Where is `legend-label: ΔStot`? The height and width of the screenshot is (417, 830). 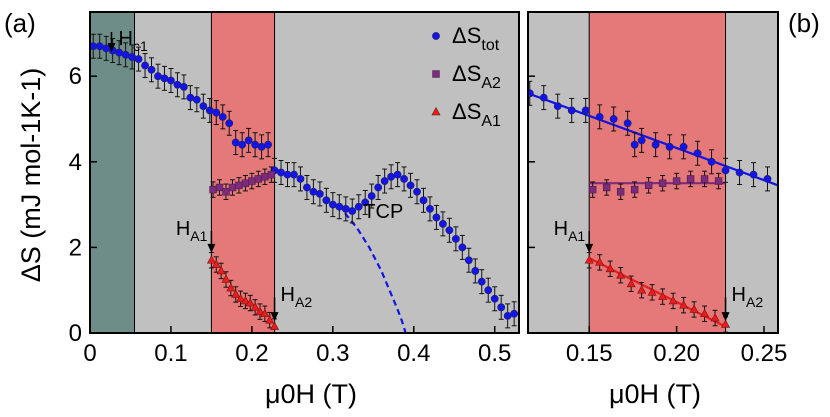 legend-label: ΔStot is located at coordinates (476, 38).